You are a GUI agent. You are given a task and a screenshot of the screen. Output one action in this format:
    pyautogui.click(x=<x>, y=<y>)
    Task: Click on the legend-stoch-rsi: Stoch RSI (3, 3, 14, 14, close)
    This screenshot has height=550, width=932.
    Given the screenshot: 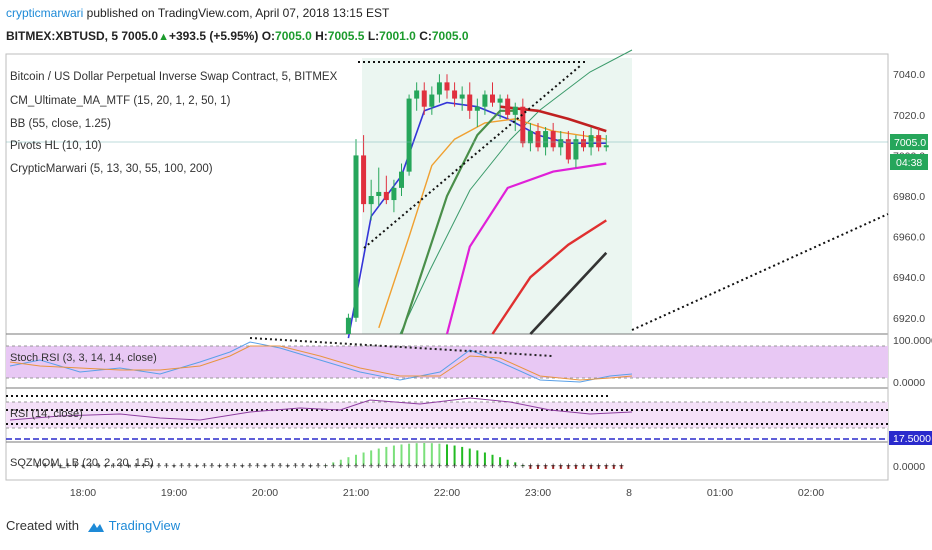 What is the action you would take?
    pyautogui.click(x=83, y=358)
    